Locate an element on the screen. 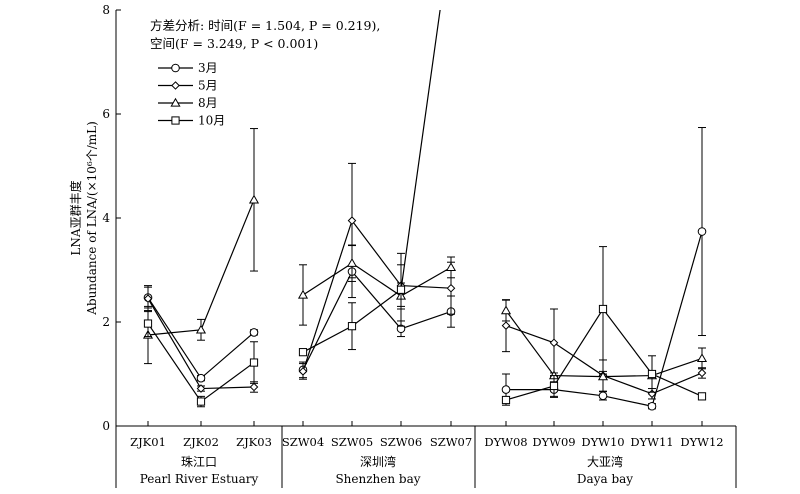 This screenshot has width=800, height=494. y-tick-label: 4 is located at coordinates (106, 218).